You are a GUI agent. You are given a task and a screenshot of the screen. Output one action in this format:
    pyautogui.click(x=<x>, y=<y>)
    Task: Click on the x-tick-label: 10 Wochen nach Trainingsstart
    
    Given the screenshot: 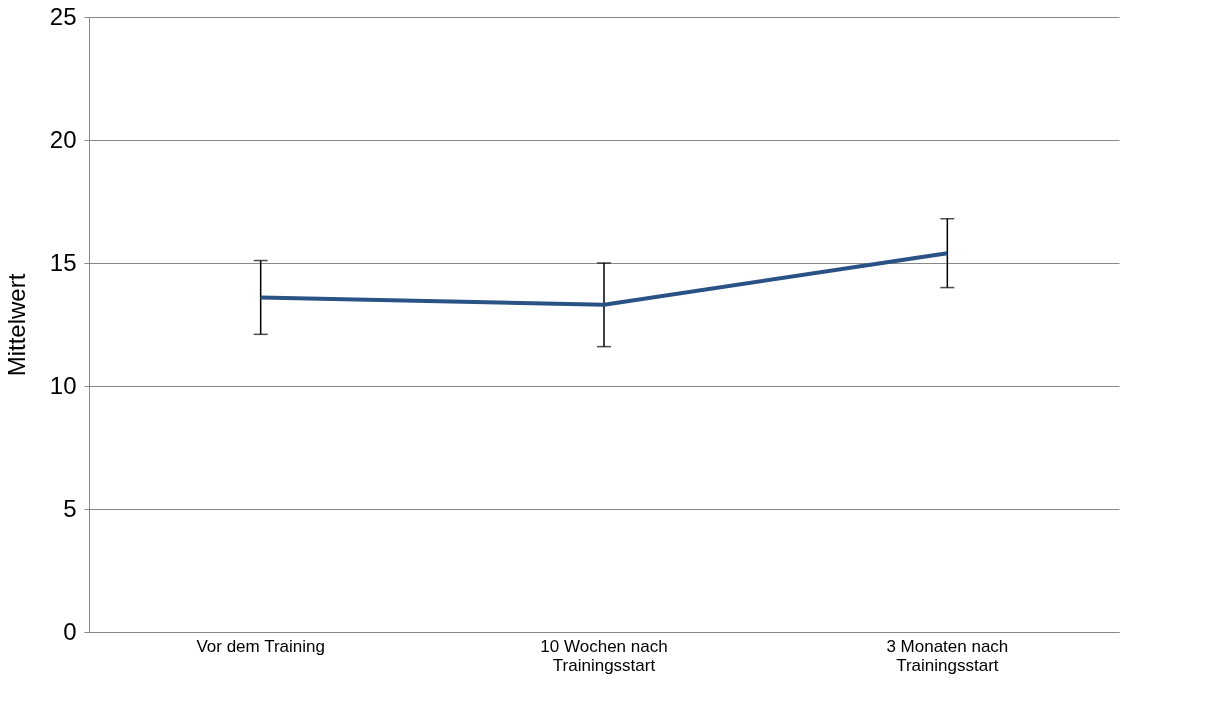 What is the action you would take?
    pyautogui.click(x=604, y=655)
    